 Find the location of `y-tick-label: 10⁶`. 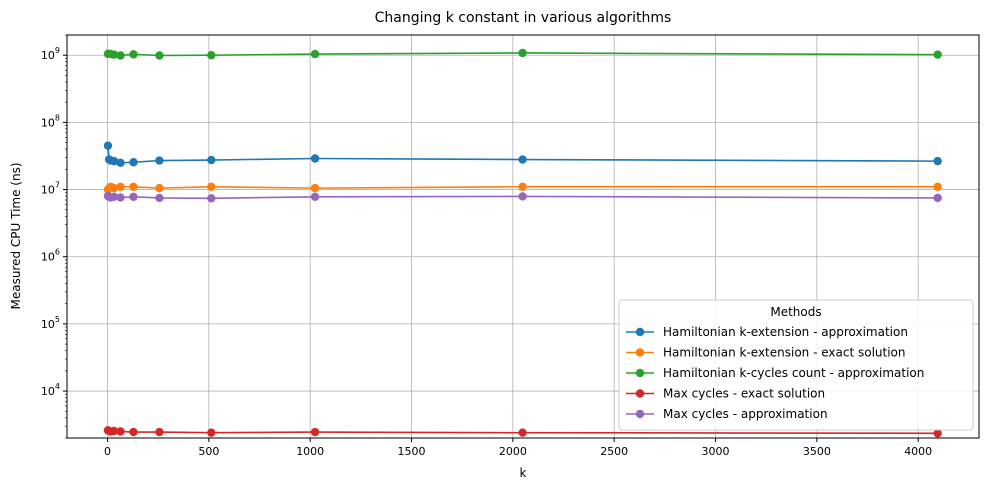

y-tick-label: 10⁶ is located at coordinates (50, 256).